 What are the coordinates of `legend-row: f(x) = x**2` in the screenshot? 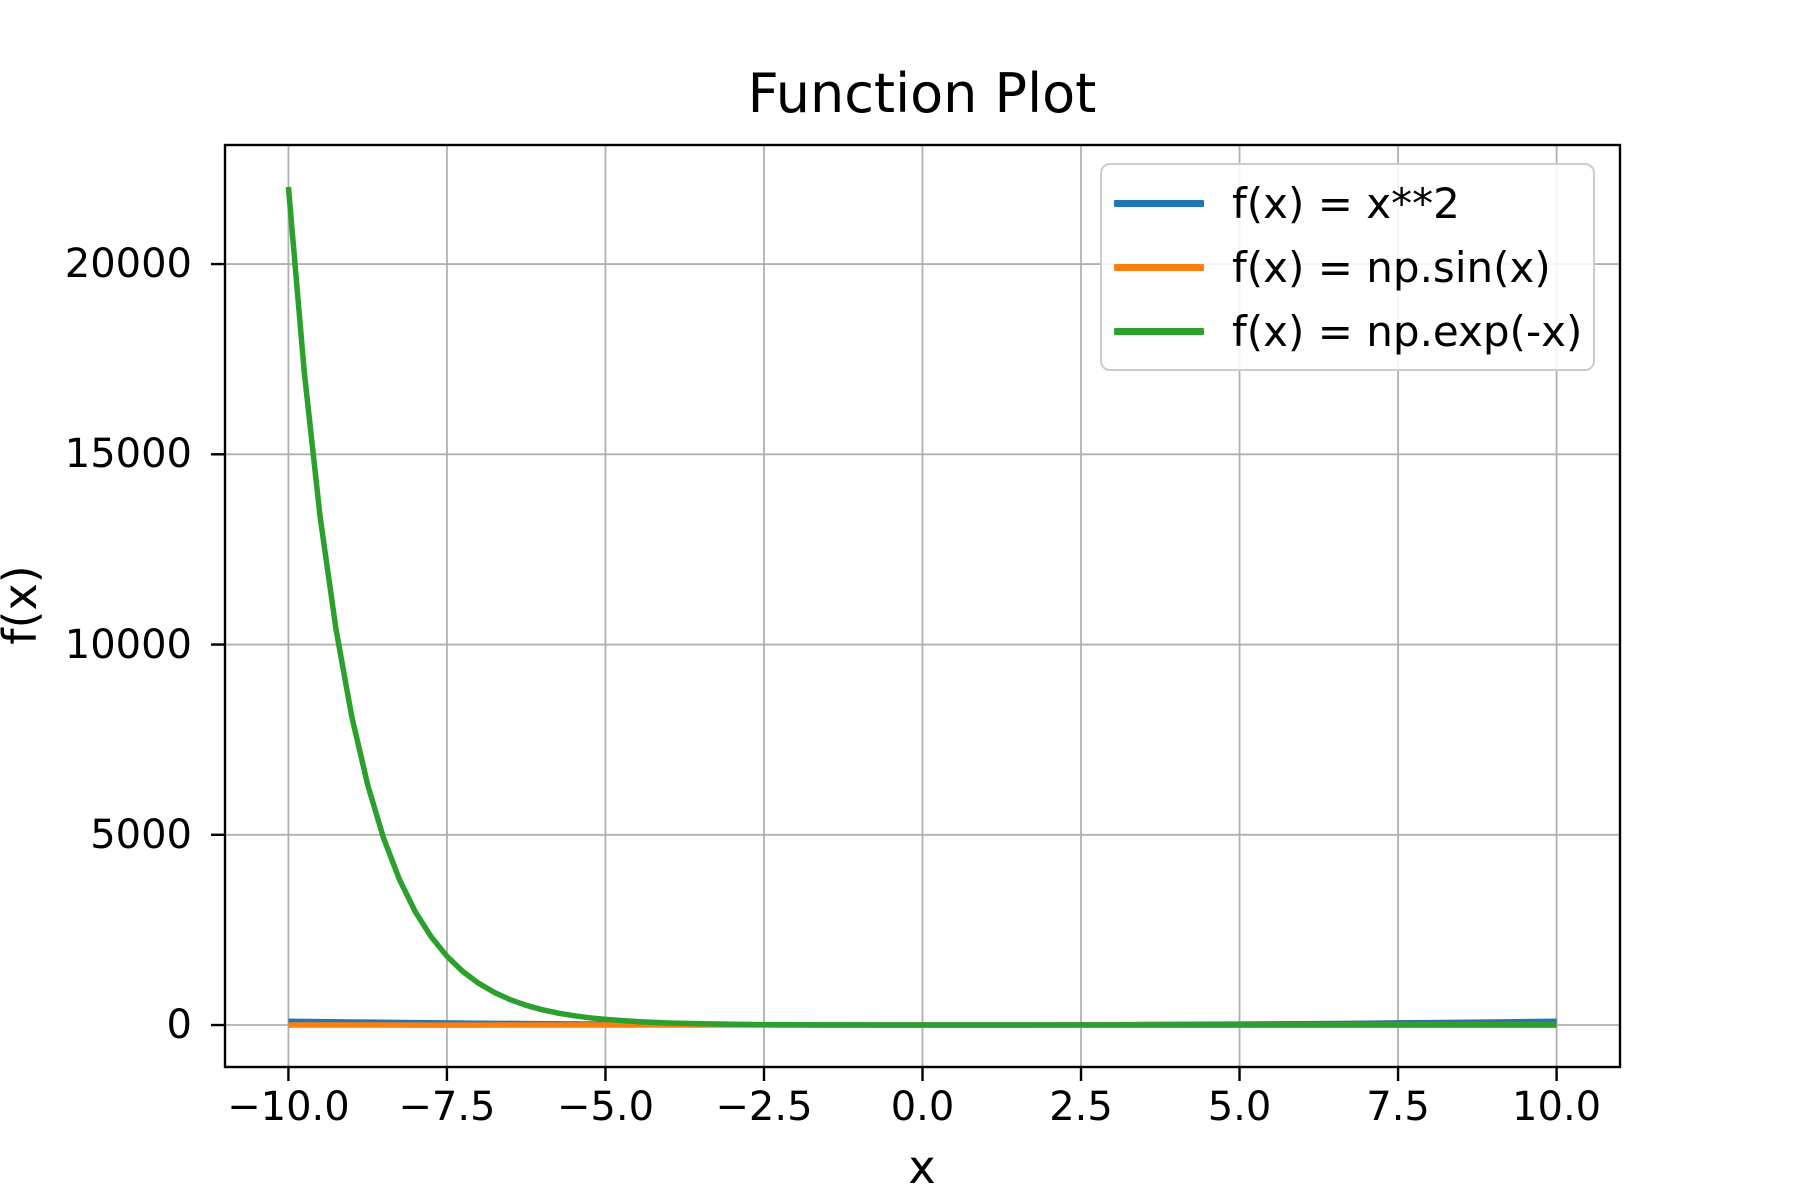 It's located at (1347, 203).